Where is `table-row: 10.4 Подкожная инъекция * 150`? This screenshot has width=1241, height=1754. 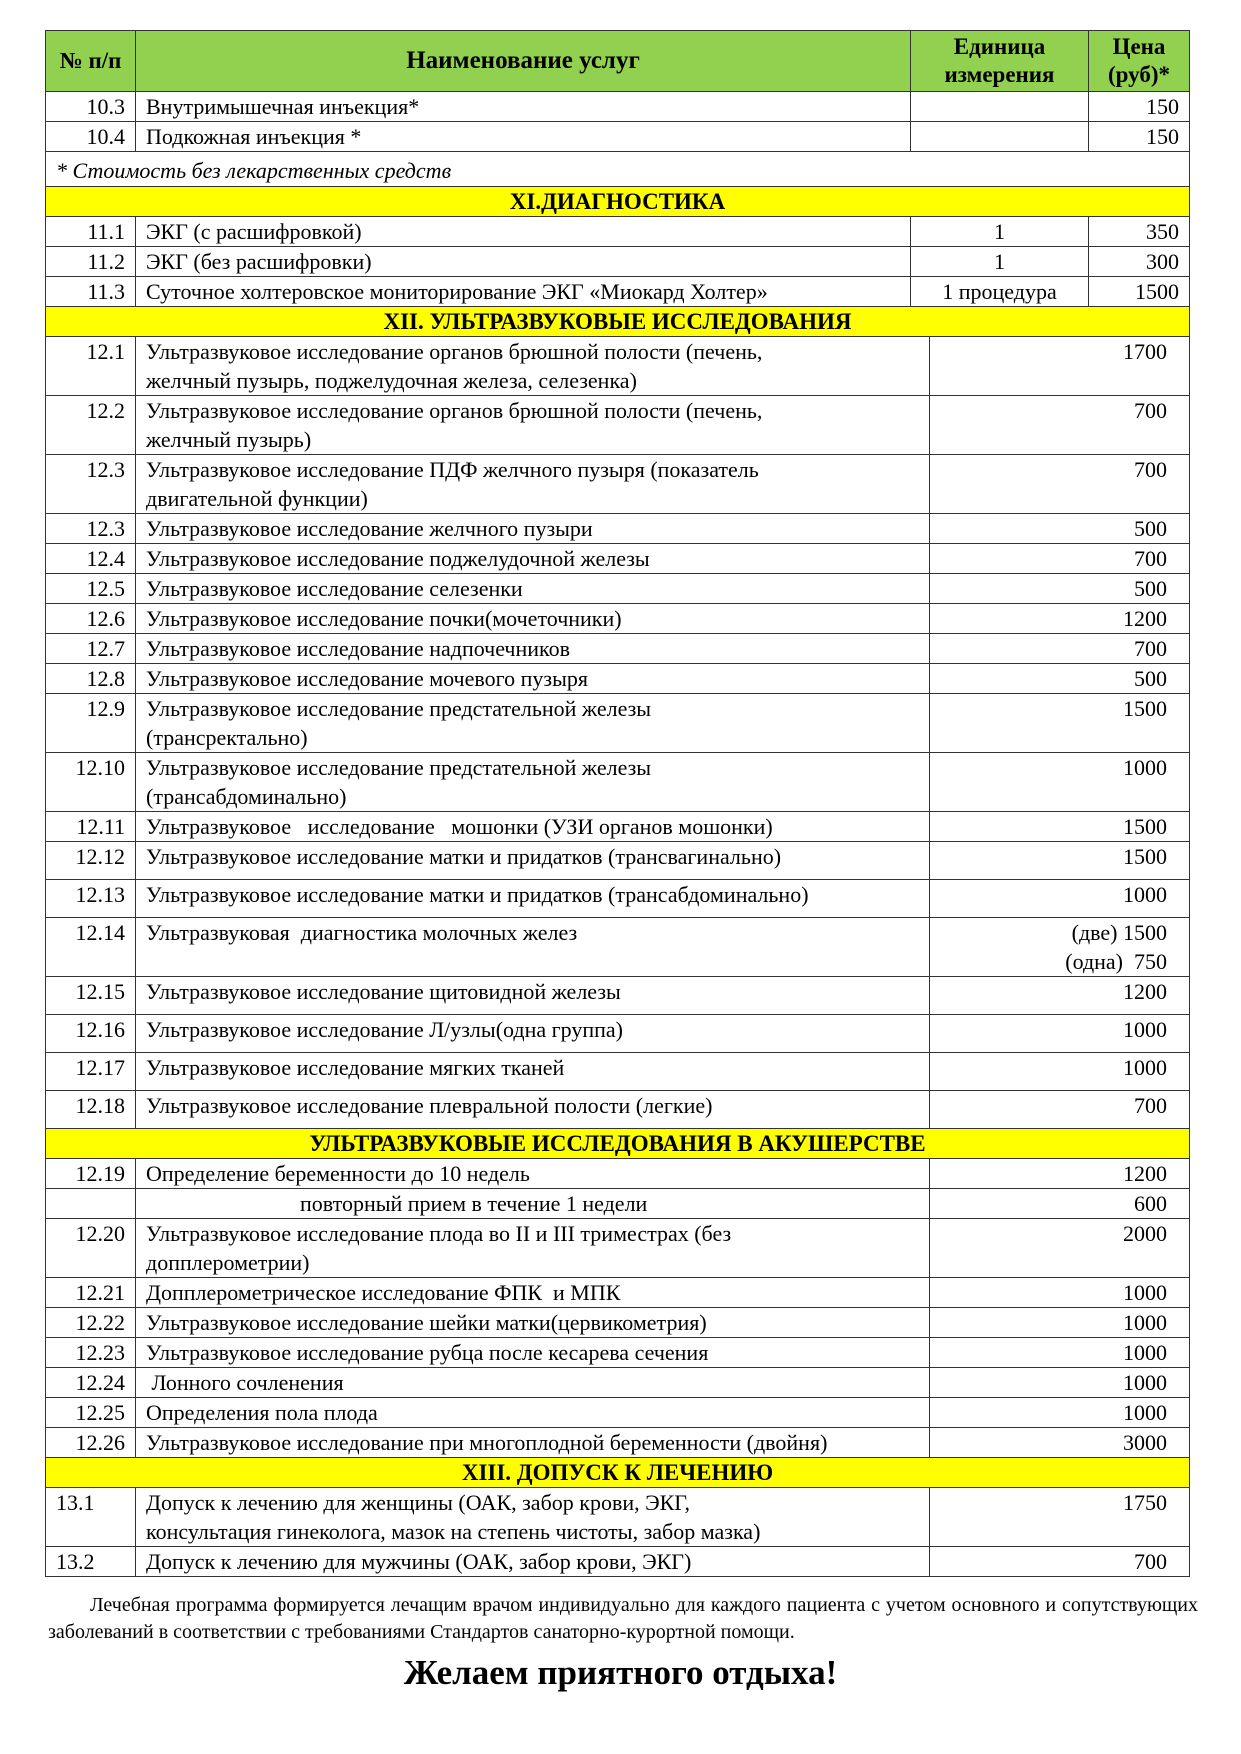 table-row: 10.4 Подкожная инъекция * 150 is located at coordinates (617, 136).